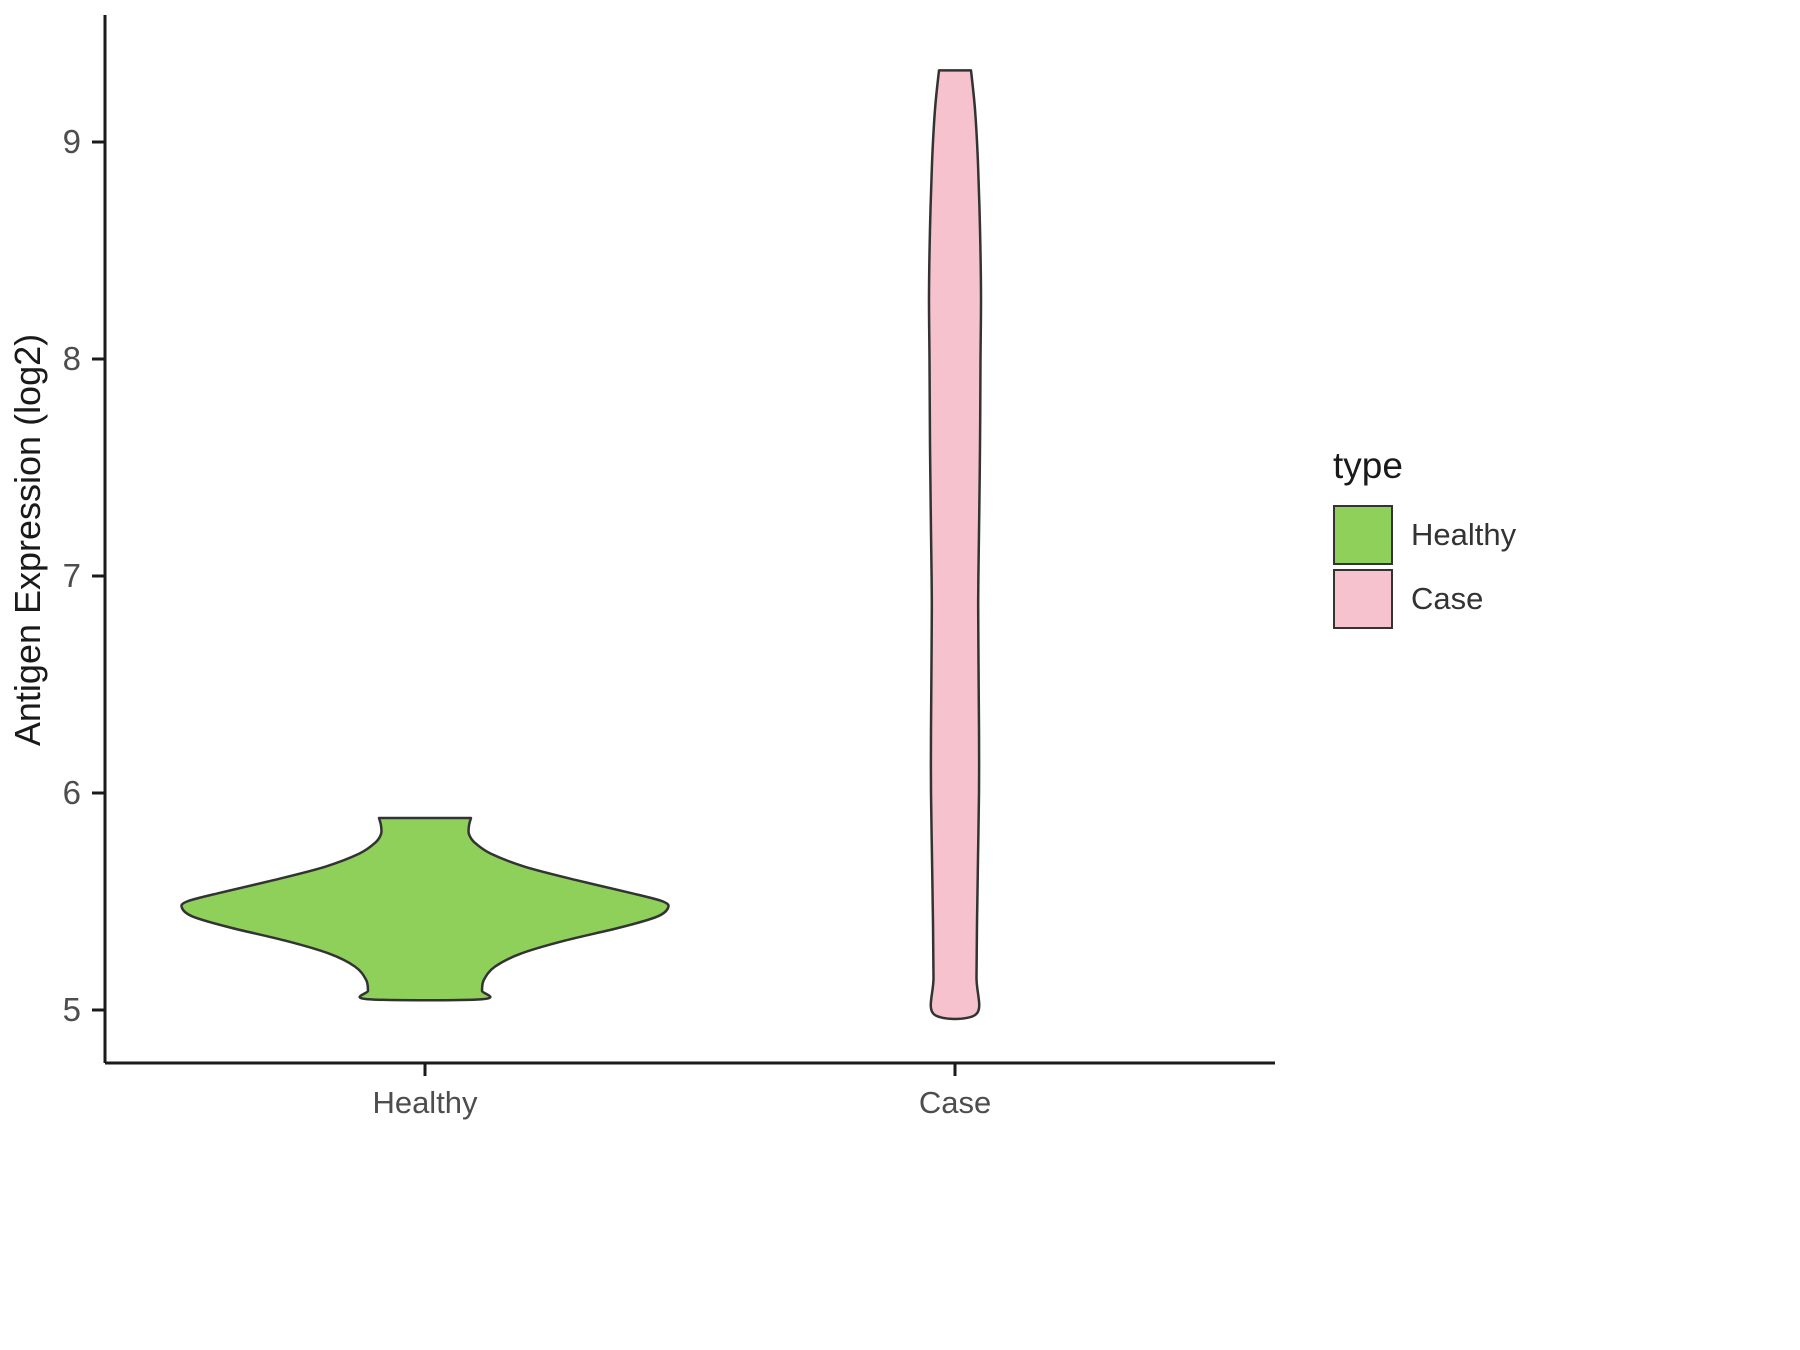 The width and height of the screenshot is (1800, 1350). I want to click on legend-title: type, so click(1368, 465).